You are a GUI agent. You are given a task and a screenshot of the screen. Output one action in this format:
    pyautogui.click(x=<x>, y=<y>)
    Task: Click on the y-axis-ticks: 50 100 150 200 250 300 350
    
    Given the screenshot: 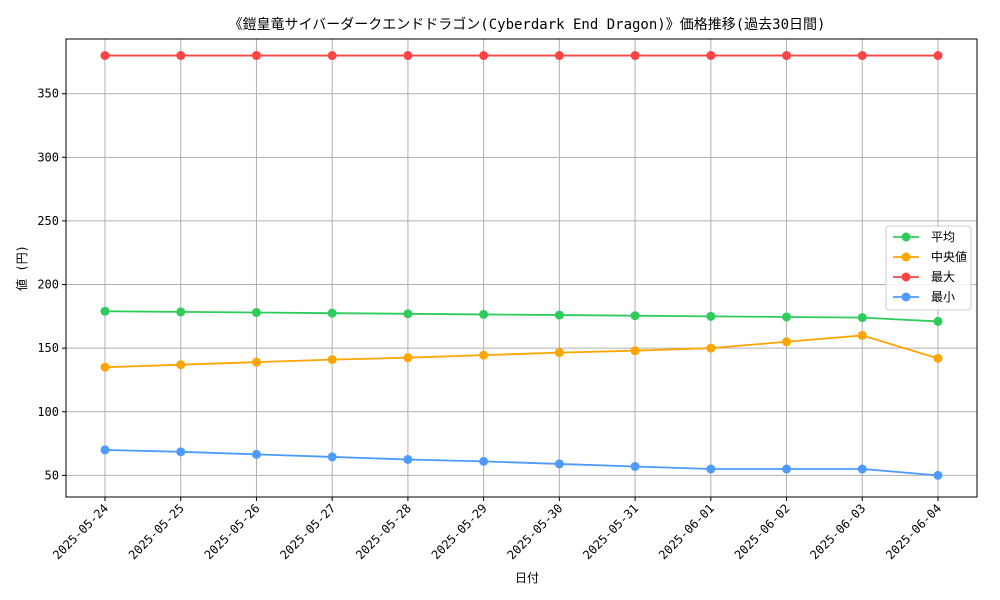 What is the action you would take?
    pyautogui.click(x=51, y=284)
    